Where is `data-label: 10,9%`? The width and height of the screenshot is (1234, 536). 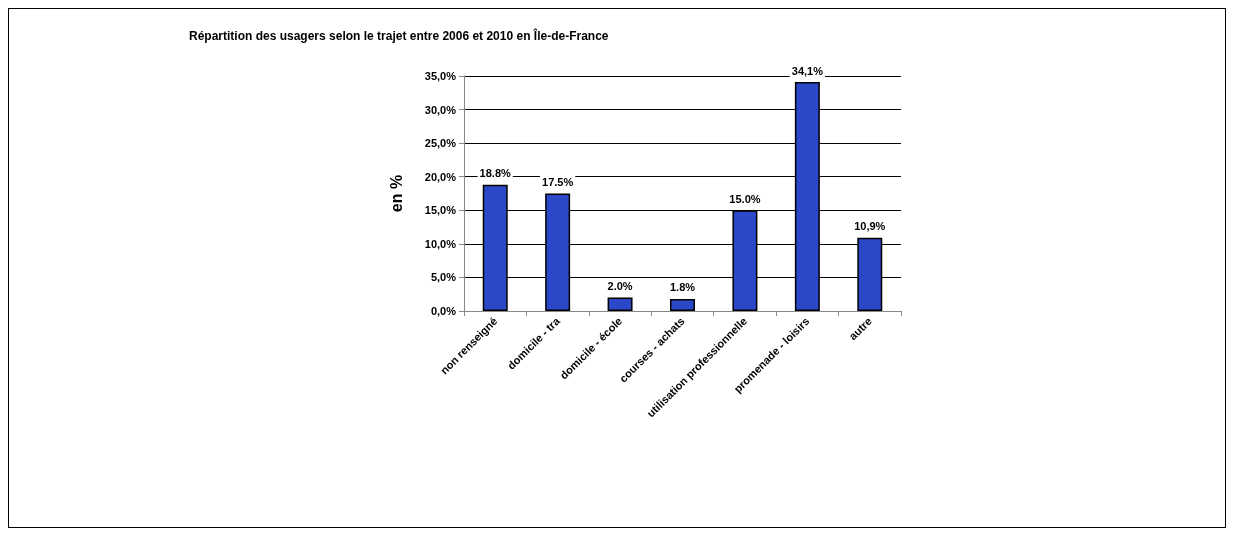
data-label: 10,9% is located at coordinates (870, 226).